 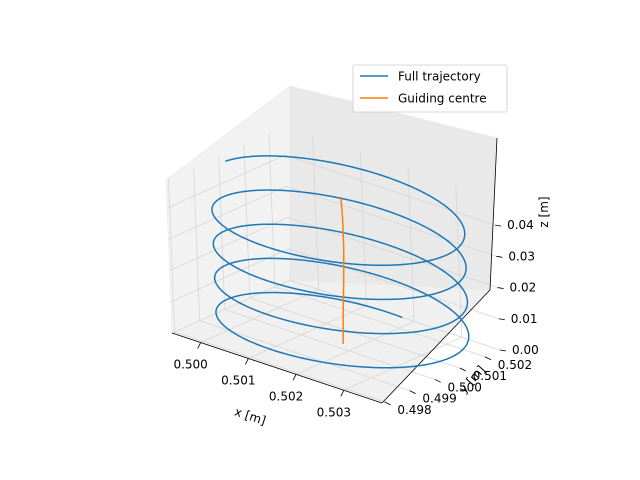 What do you see at coordinates (493, 214) in the screenshot?
I see `z-axis-line` at bounding box center [493, 214].